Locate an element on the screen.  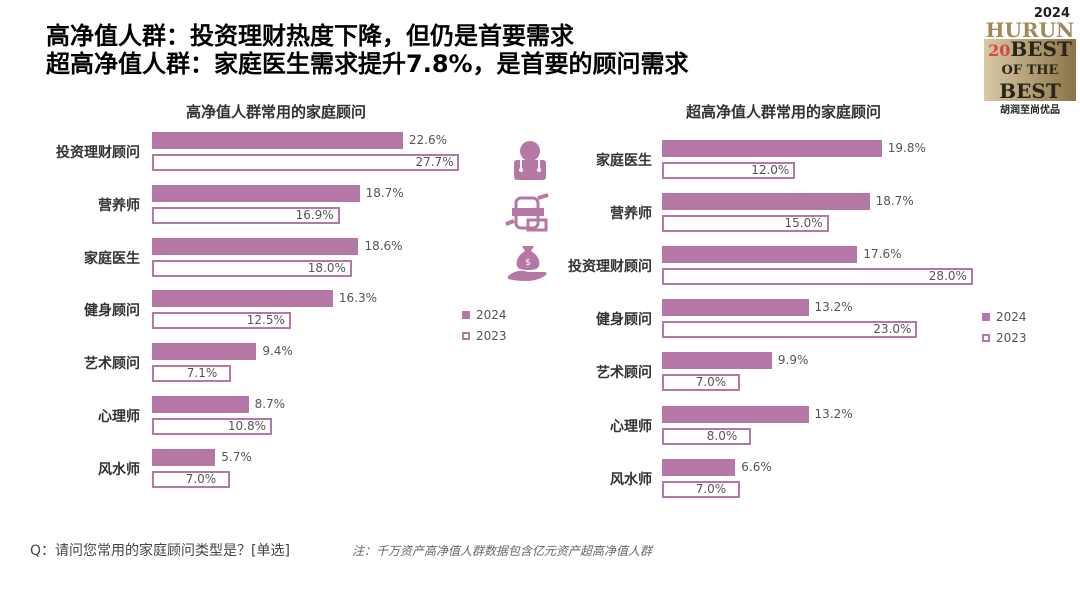
data-label: 17.6% is located at coordinates (882, 254).